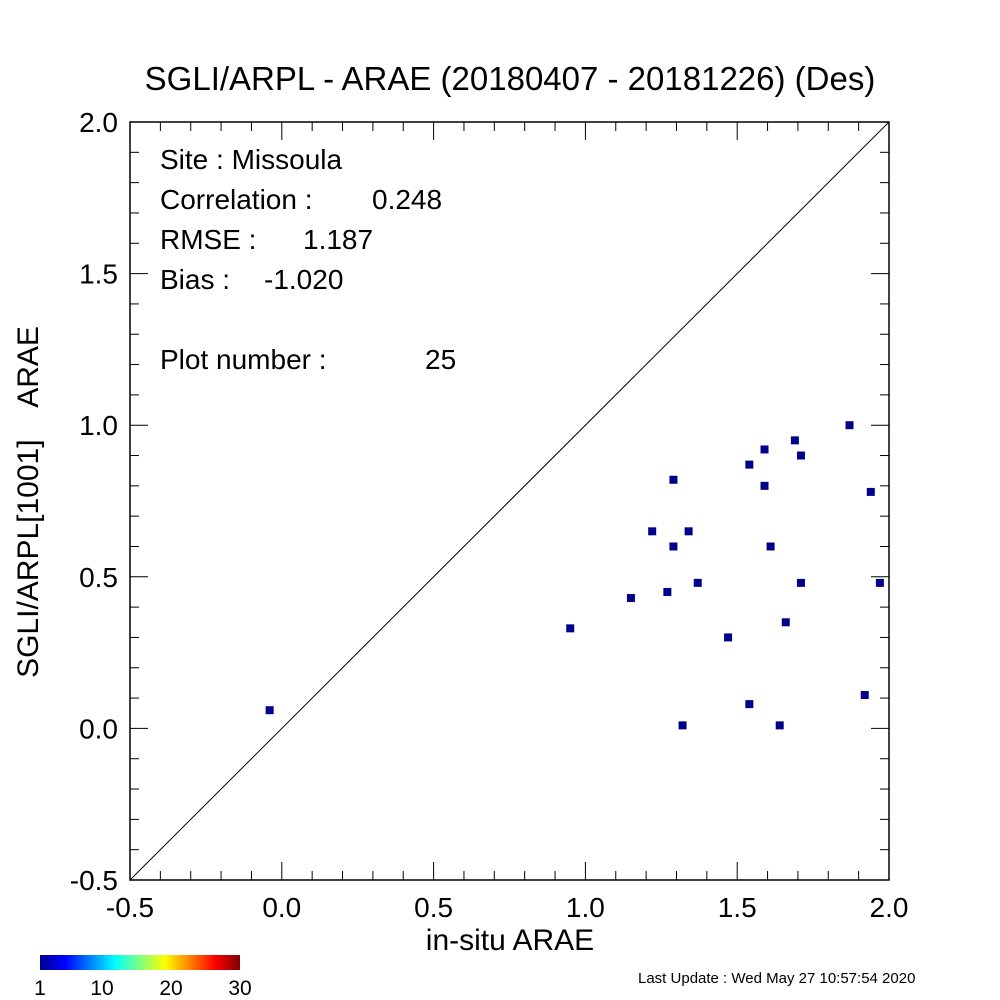  Describe the element at coordinates (407, 199) in the screenshot. I see `stat-value: 0.248` at that location.